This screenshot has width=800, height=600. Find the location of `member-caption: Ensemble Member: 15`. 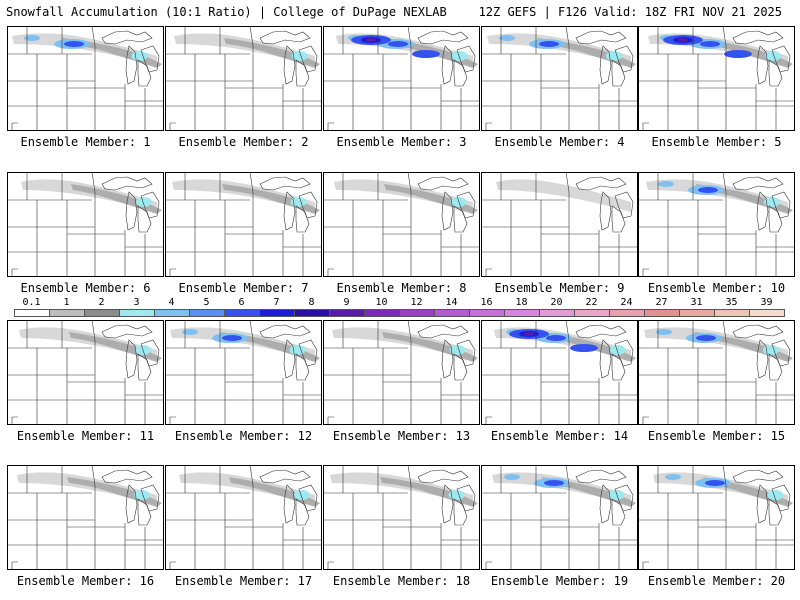

member-caption: Ensemble Member: 15 is located at coordinates (716, 436).